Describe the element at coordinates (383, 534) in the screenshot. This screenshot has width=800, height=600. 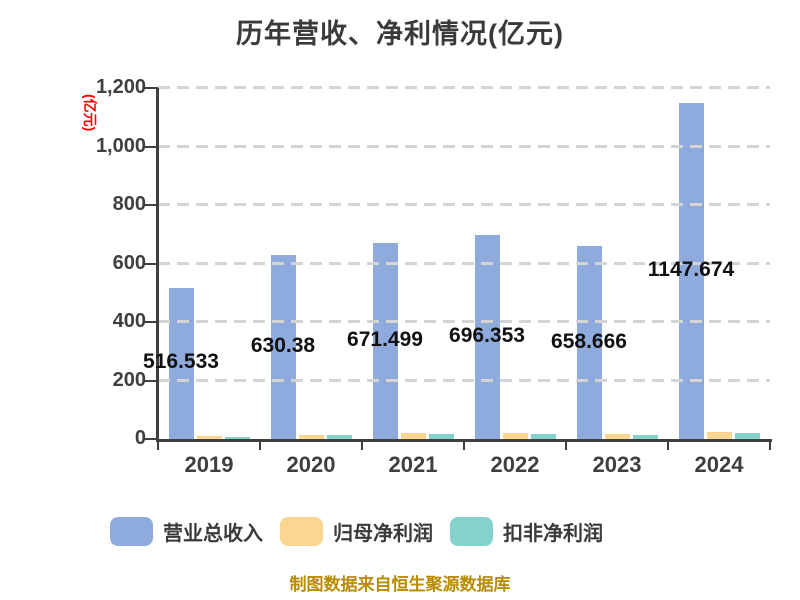
I see `legend-label-net-profit-attributable: 归母净利润` at that location.